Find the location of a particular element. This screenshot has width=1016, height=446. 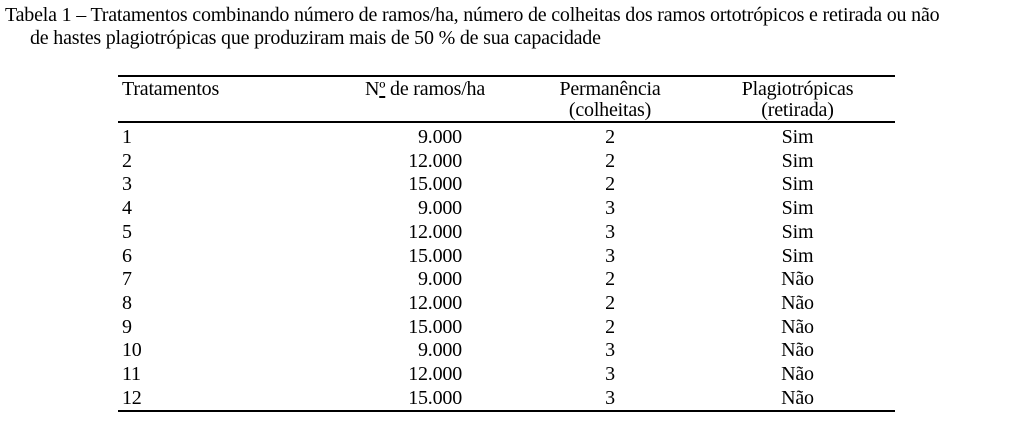

col-header-ramos-ha-ordinal: º is located at coordinates (382, 89).